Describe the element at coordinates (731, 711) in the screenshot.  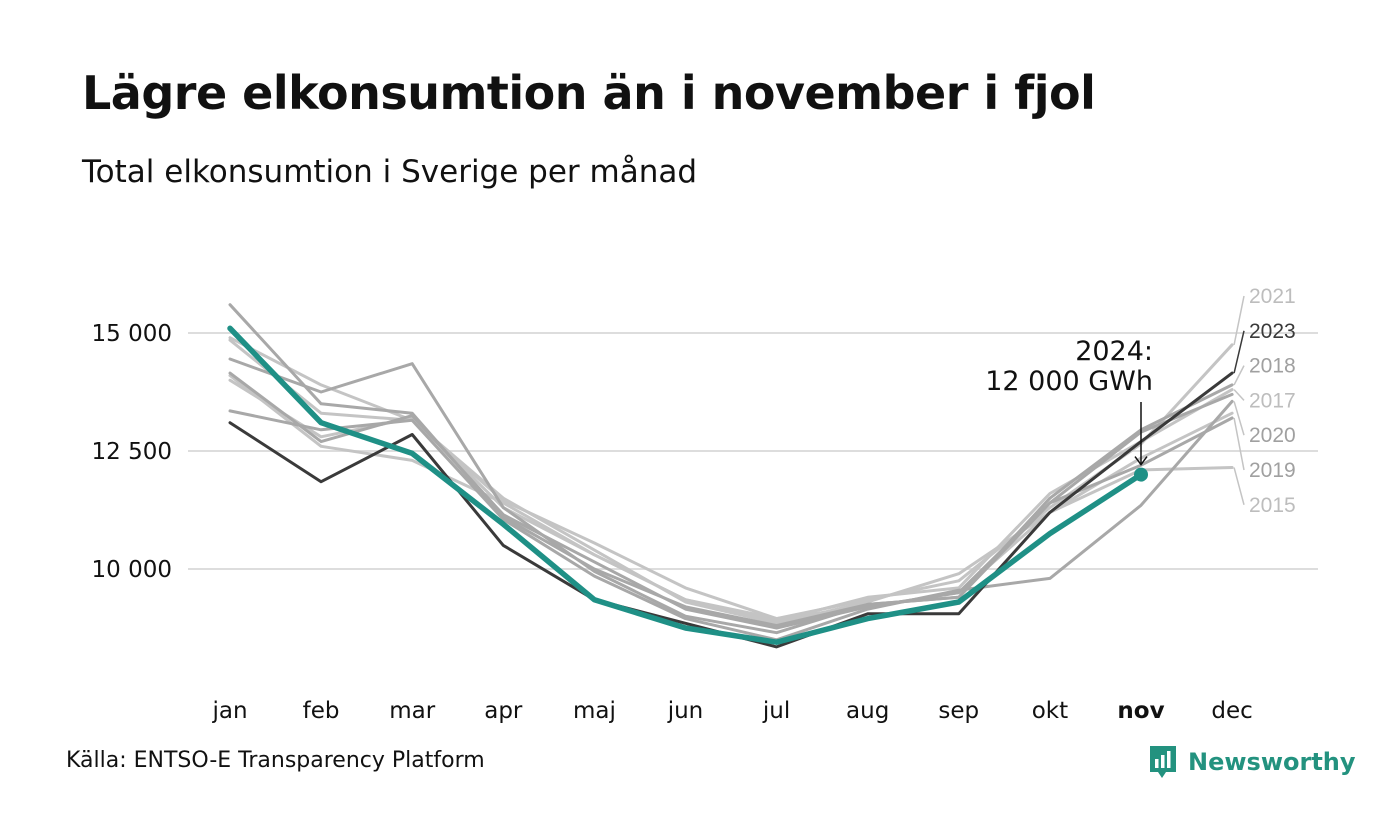
I see `x-axis-ticks: jan feb mar apr maj jun jul aug sep okt nov dec` at that location.